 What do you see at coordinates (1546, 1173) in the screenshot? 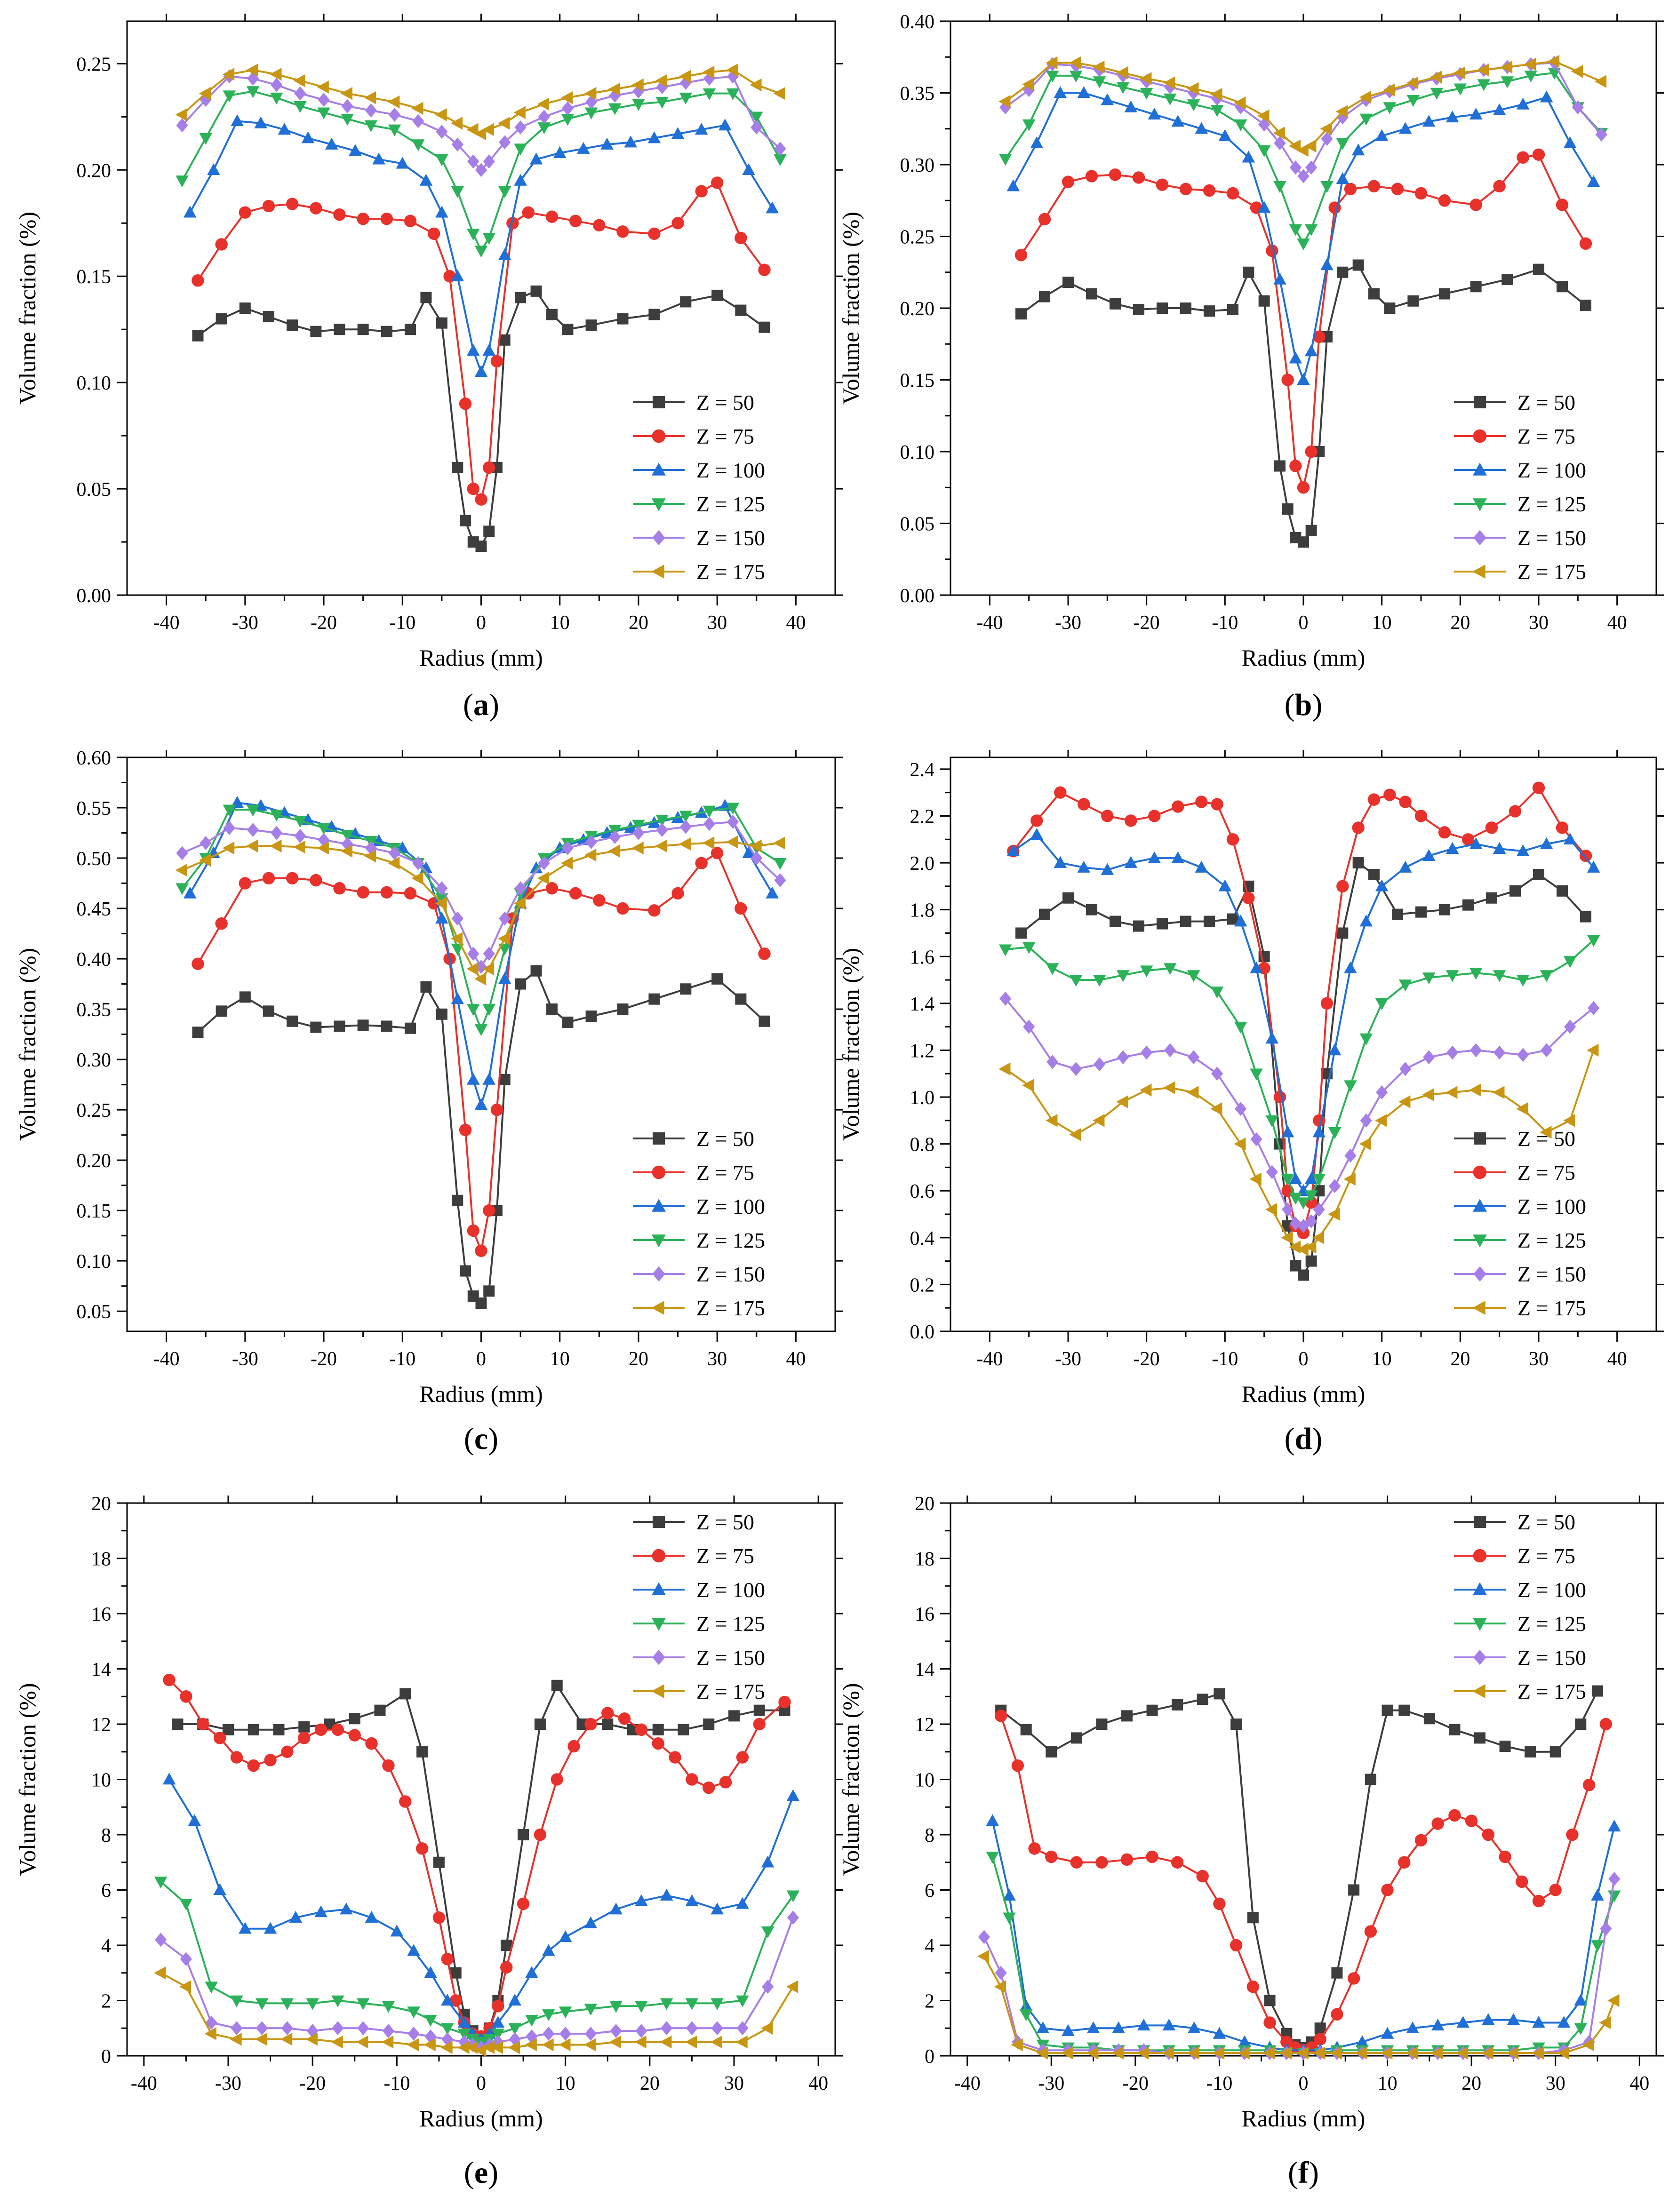
I see `panel-d-legend-label-z-75: Z = 75` at bounding box center [1546, 1173].